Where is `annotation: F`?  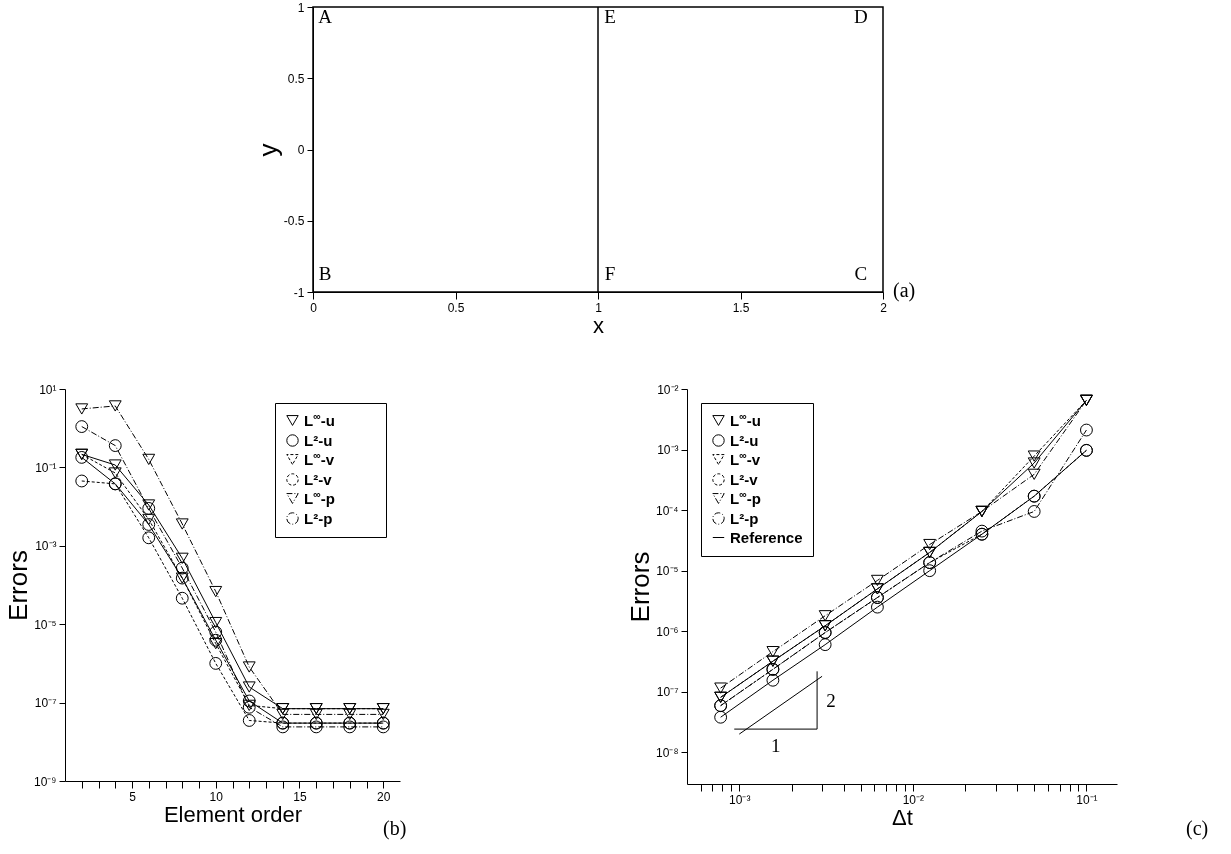 annotation: F is located at coordinates (610, 273).